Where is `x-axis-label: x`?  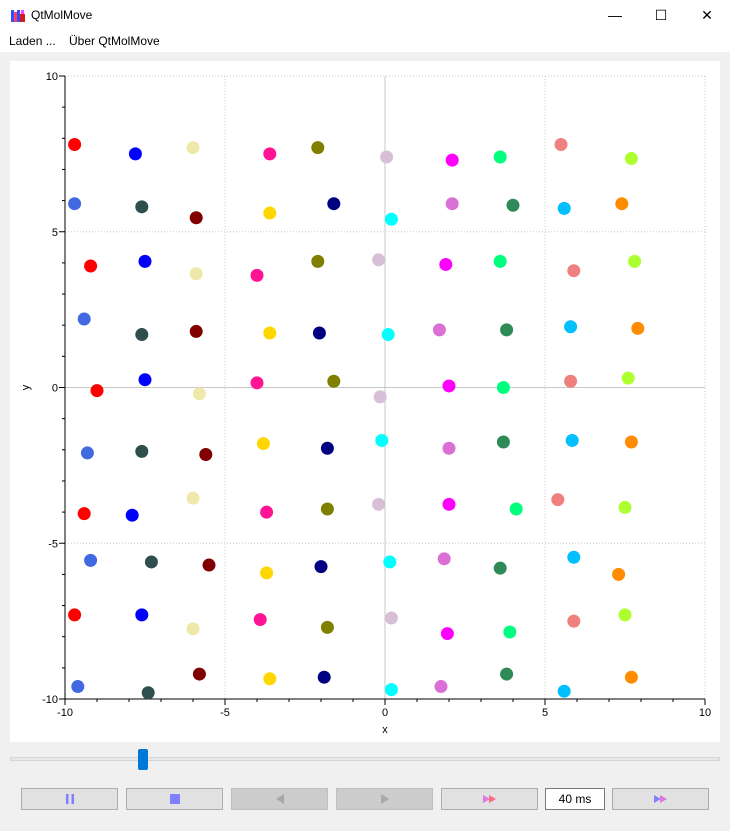
x-axis-label: x is located at coordinates (385, 730).